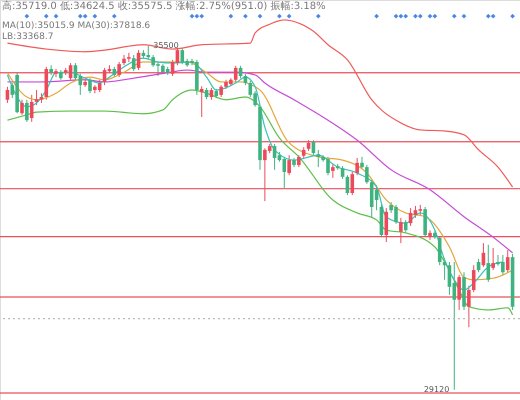 The height and width of the screenshot is (400, 520). What do you see at coordinates (437, 389) in the screenshot?
I see `annotation: 29120` at bounding box center [437, 389].